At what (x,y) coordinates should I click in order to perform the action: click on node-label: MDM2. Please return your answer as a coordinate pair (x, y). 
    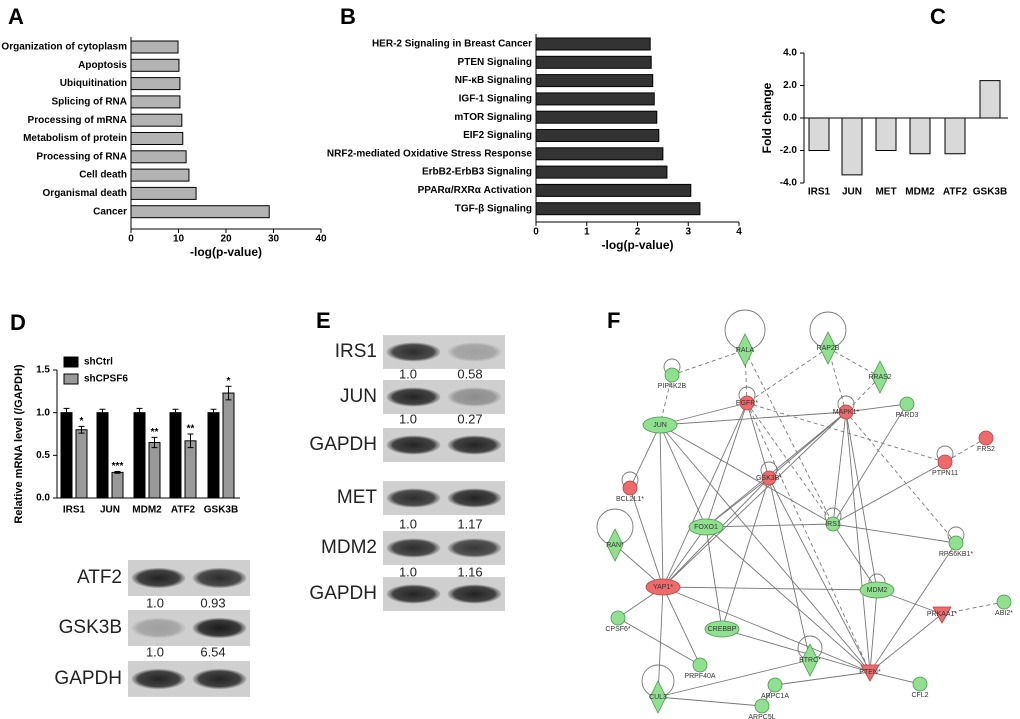
    Looking at the image, I should click on (877, 590).